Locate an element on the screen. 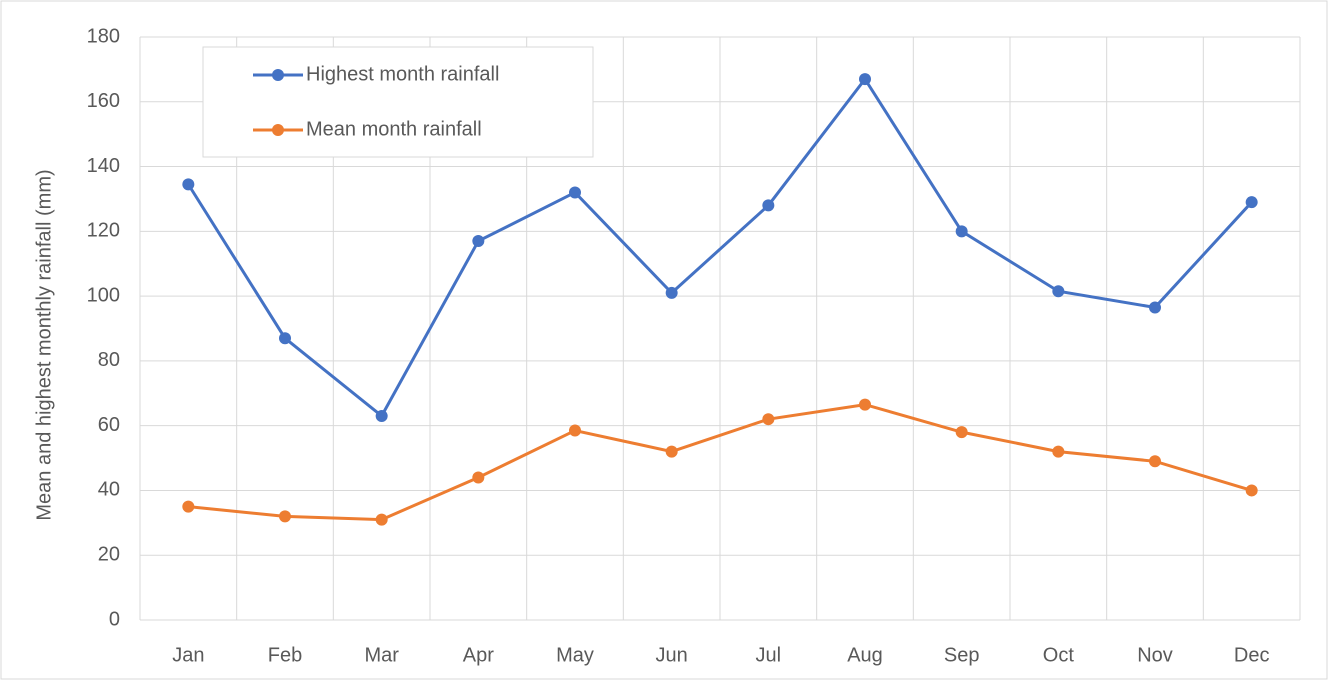  legend-label: Mean month rainfall is located at coordinates (394, 129).